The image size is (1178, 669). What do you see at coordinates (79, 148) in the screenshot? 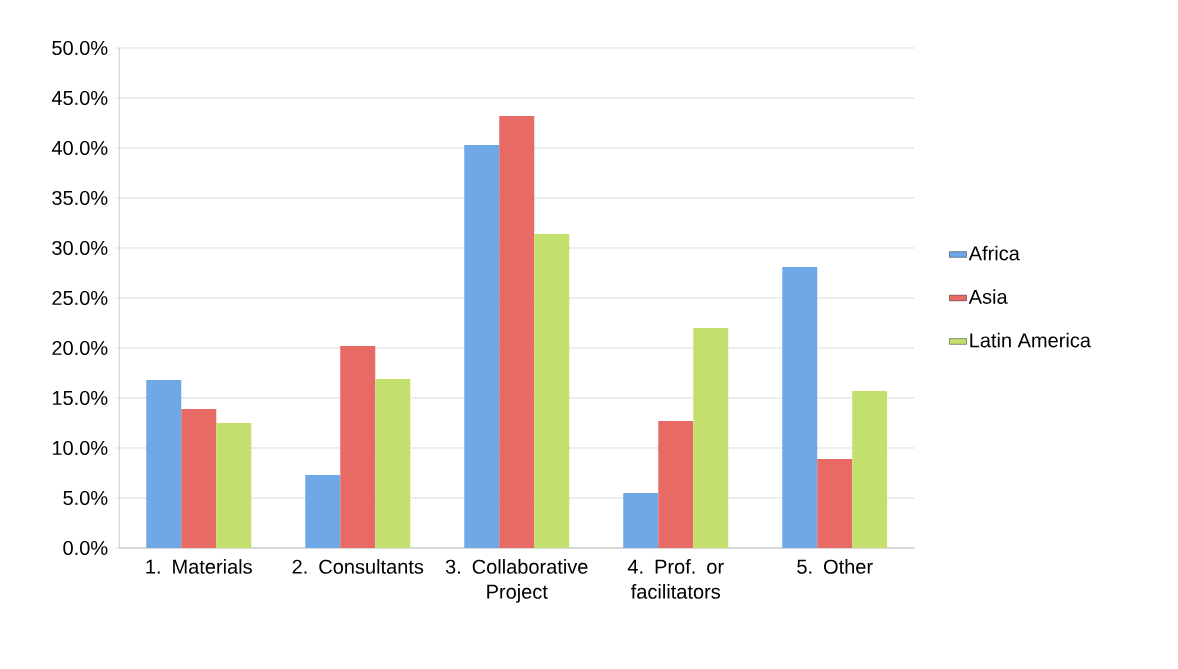
I see `y-tick-label: 40.0%` at bounding box center [79, 148].